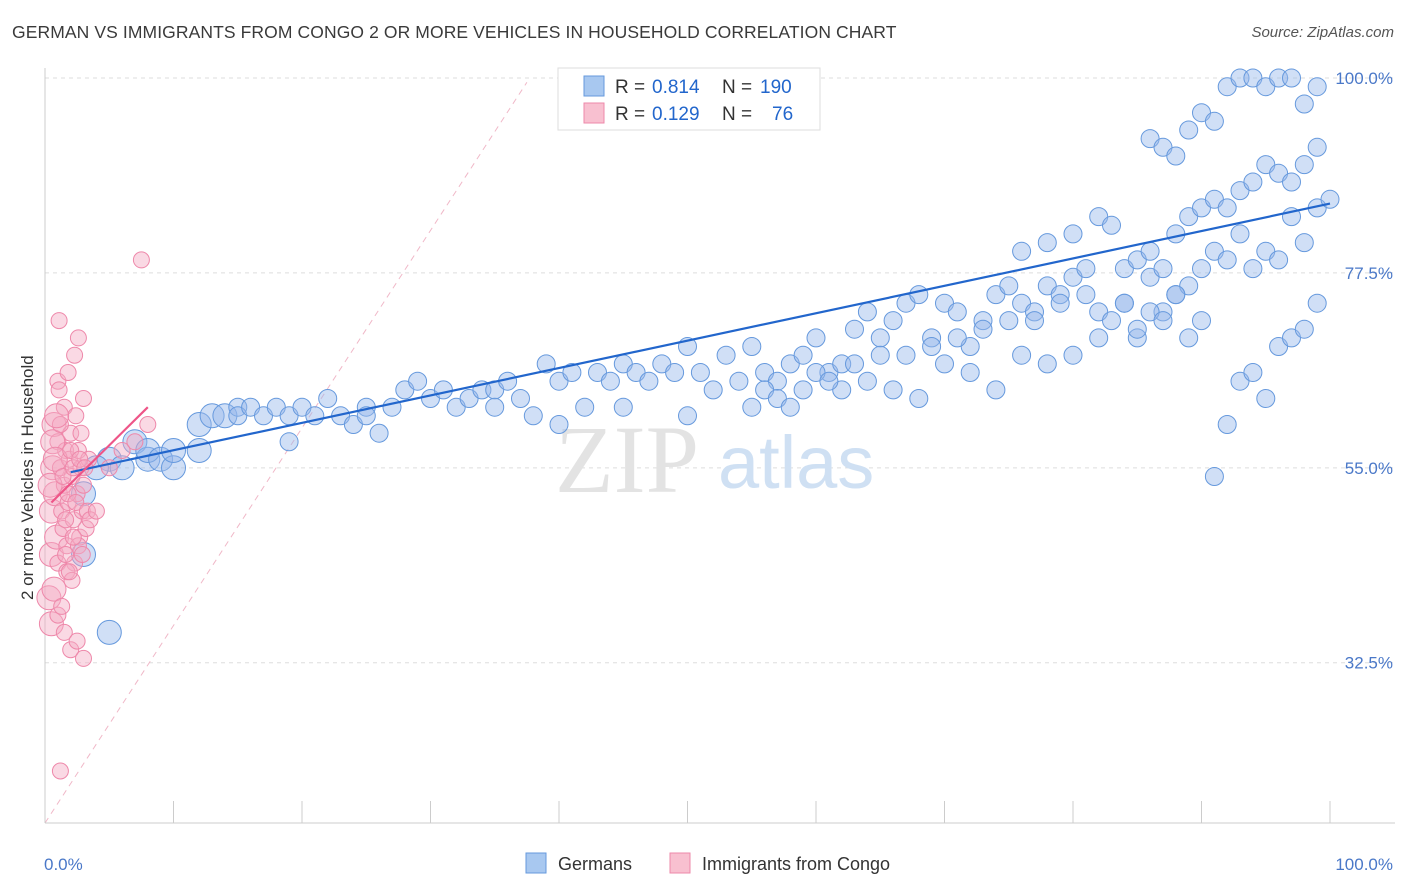 This screenshot has width=1406, height=892. What do you see at coordinates (714, 459) in the screenshot?
I see `watermark: ZIP atlas` at bounding box center [714, 459].